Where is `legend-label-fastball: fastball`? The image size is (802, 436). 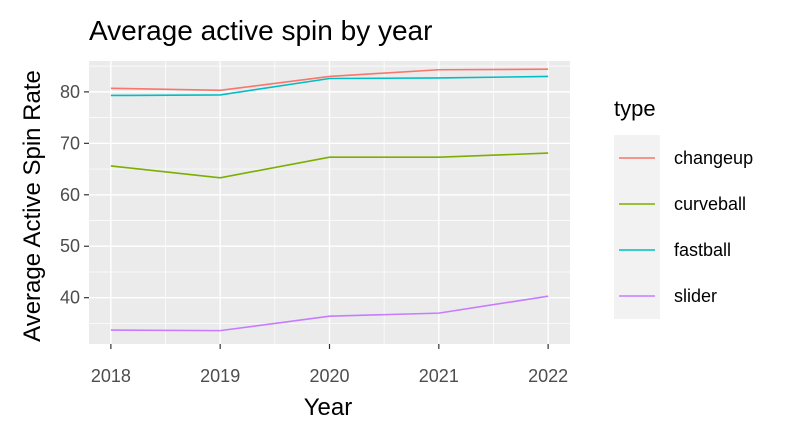 legend-label-fastball: fastball is located at coordinates (702, 250).